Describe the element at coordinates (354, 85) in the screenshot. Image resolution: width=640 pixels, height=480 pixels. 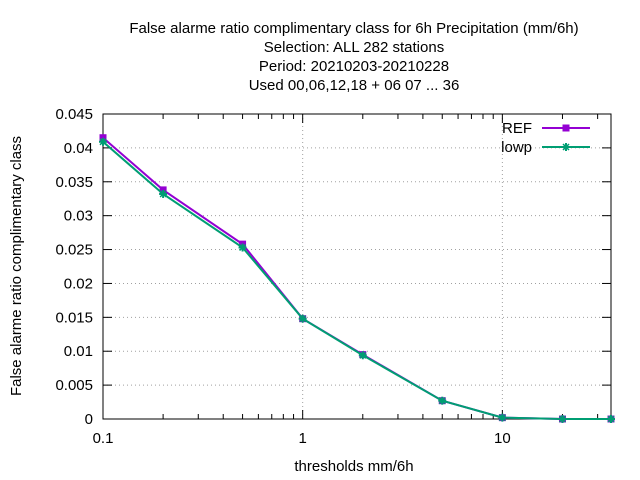
I see `title-line-4: Used 00,06,12,18 + 06 07 ... 36` at that location.